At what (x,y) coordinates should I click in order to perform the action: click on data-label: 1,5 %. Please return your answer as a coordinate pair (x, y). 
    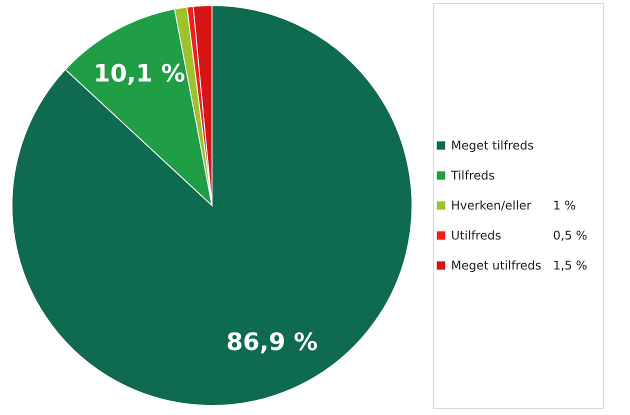
    Looking at the image, I should click on (570, 265).